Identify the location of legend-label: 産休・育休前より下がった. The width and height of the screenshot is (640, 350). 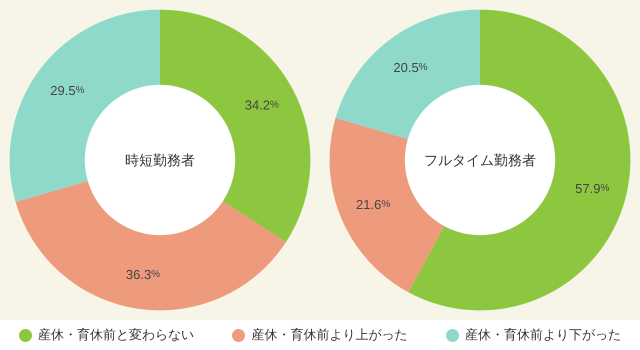
(542, 335).